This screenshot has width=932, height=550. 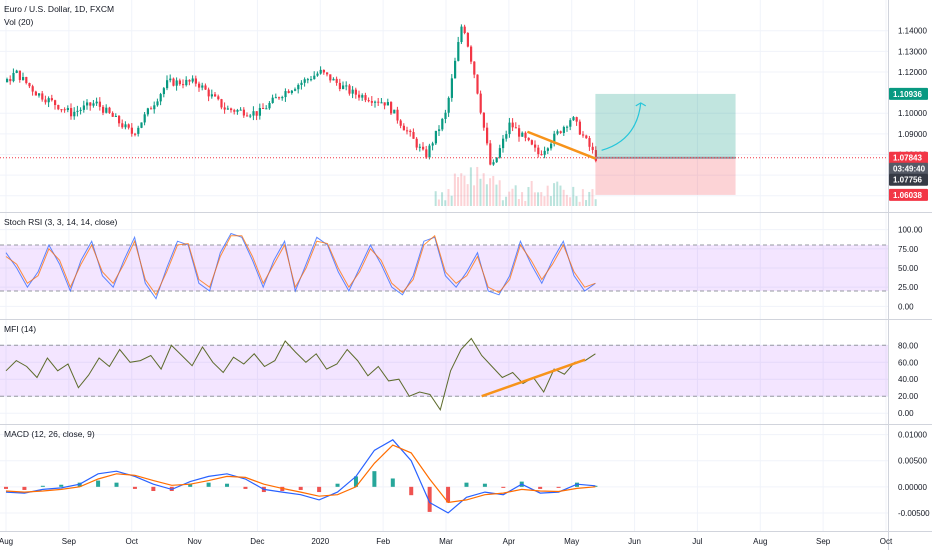 What do you see at coordinates (59, 9) in the screenshot?
I see `chart-title: Euro / U.S. Dollar, 1D, FXCM` at bounding box center [59, 9].